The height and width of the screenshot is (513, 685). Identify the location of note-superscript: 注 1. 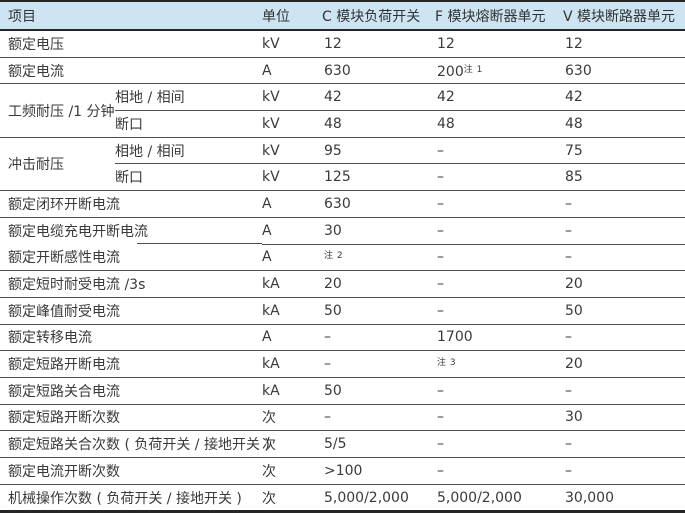
(473, 69).